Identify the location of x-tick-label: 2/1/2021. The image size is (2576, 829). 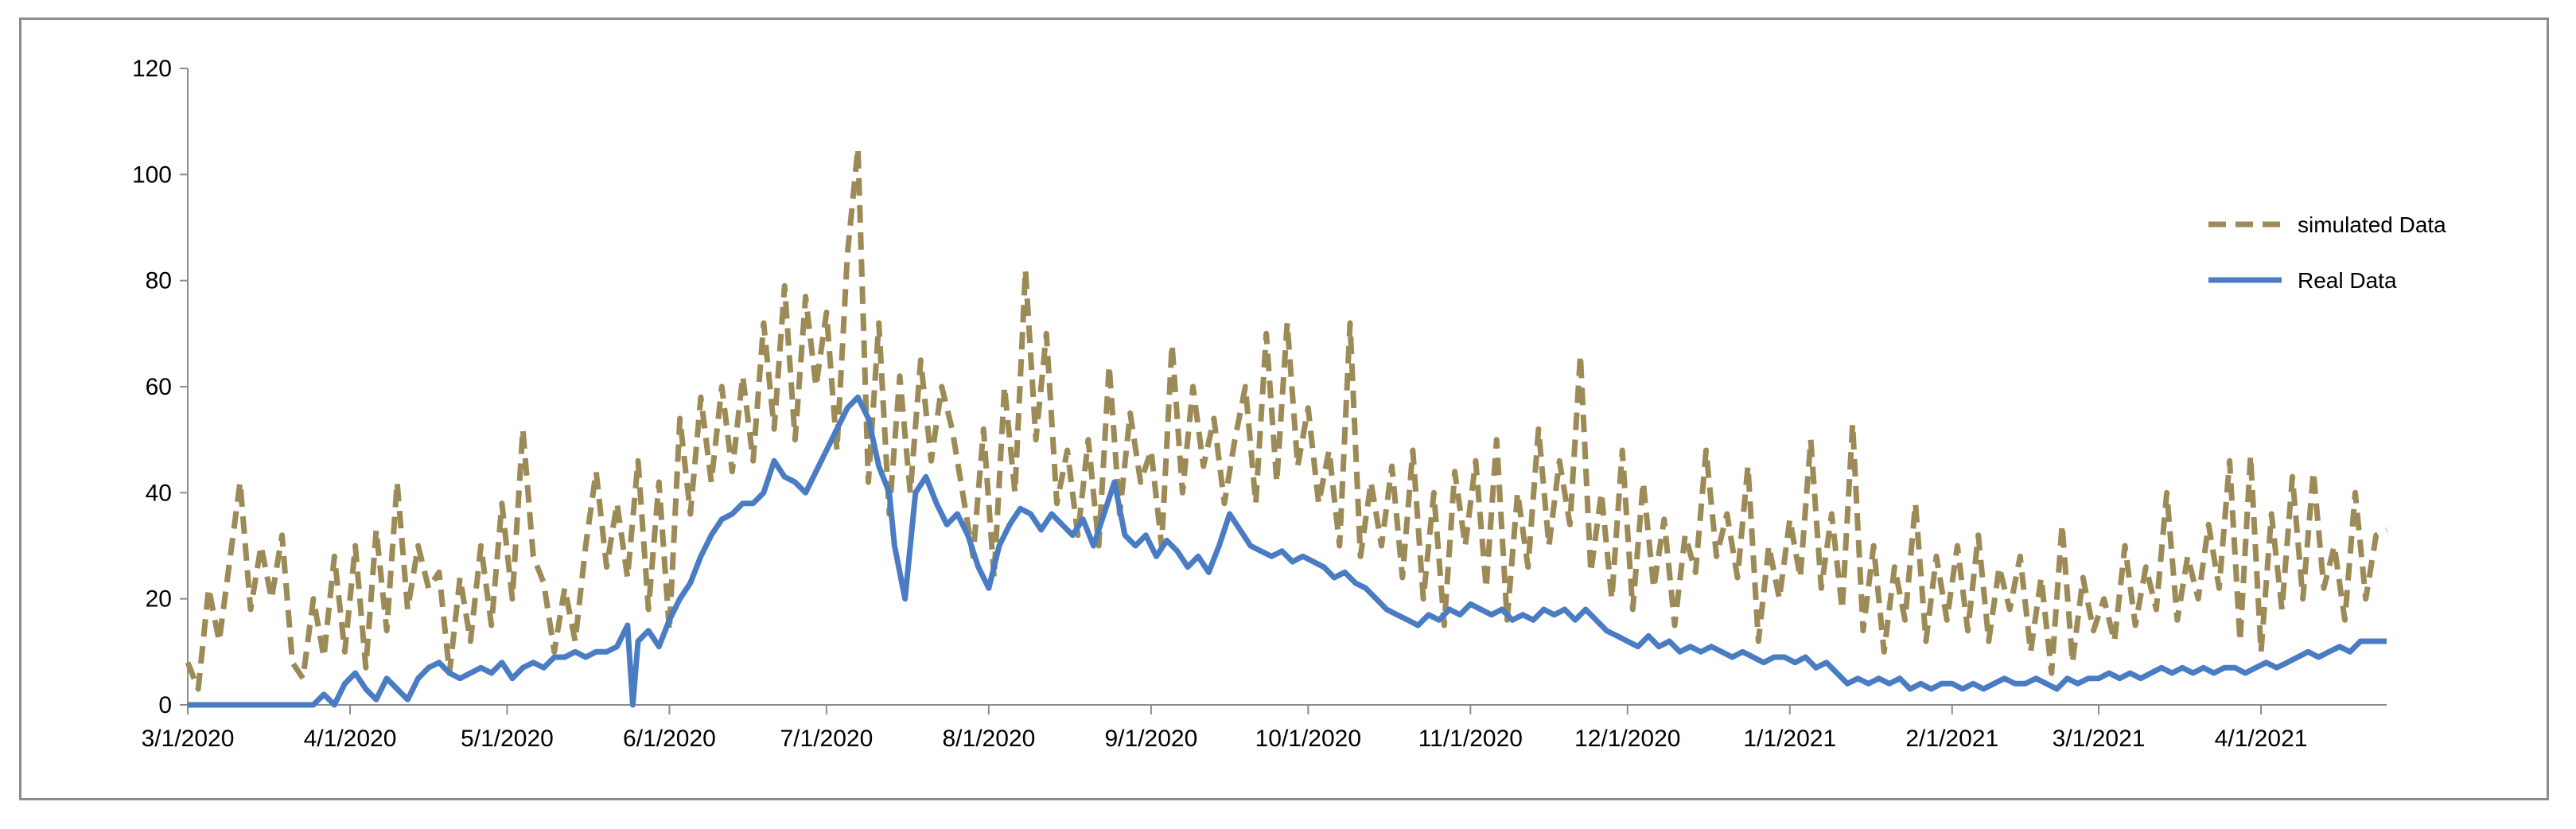
(1952, 739).